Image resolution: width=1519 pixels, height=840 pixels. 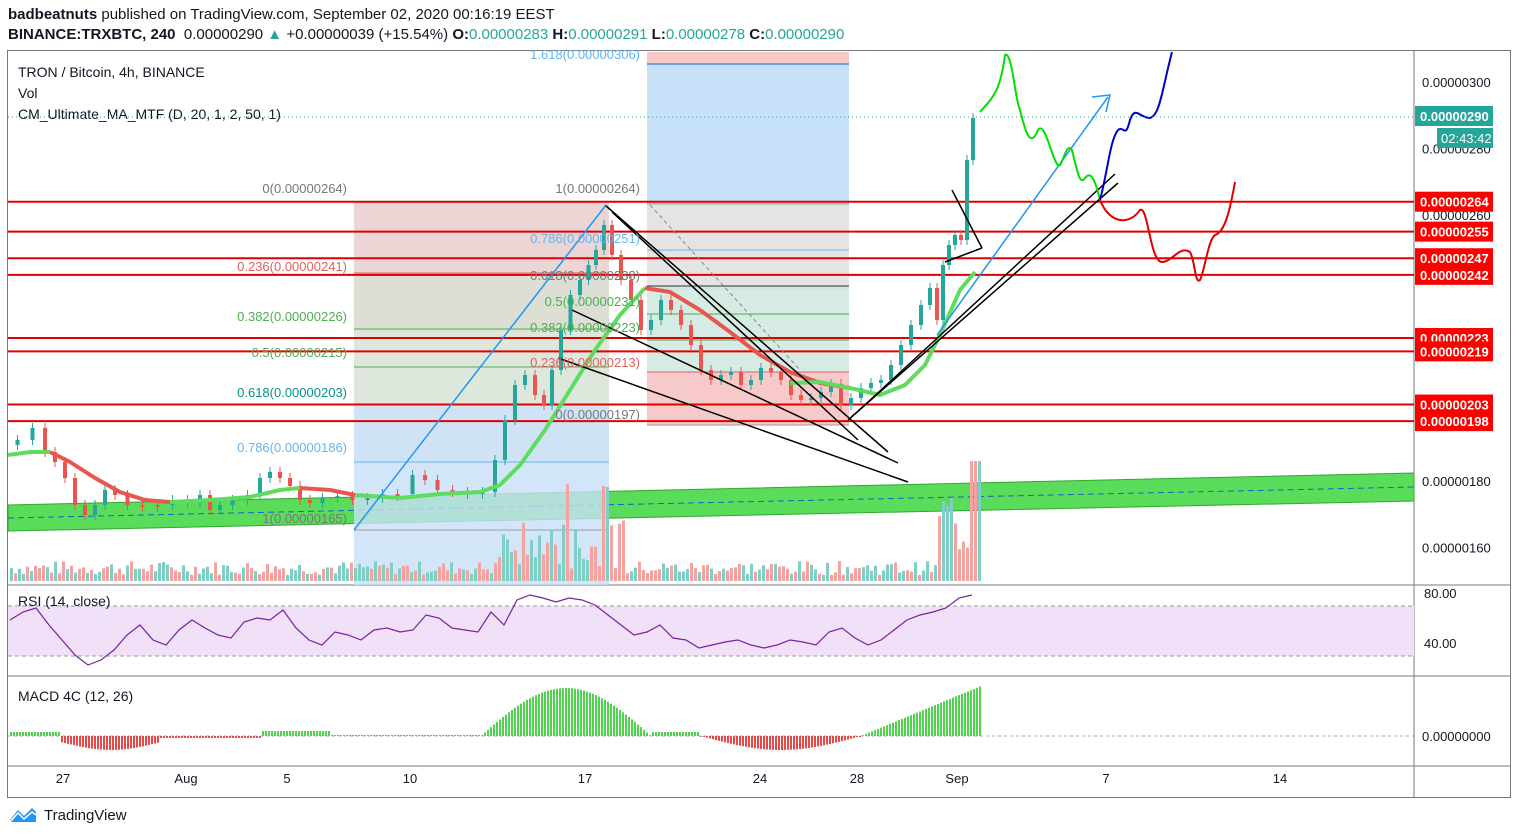 What do you see at coordinates (1456, 481) in the screenshot?
I see `price-tick-3: 0.00000180` at bounding box center [1456, 481].